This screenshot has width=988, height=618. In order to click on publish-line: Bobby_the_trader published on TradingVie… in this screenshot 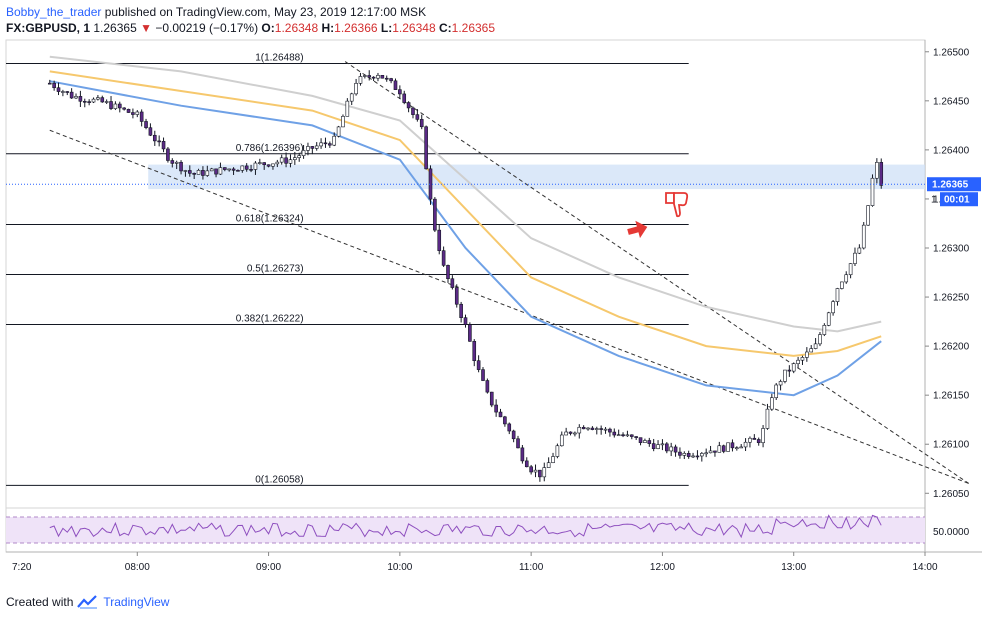, I will do `click(493, 12)`.